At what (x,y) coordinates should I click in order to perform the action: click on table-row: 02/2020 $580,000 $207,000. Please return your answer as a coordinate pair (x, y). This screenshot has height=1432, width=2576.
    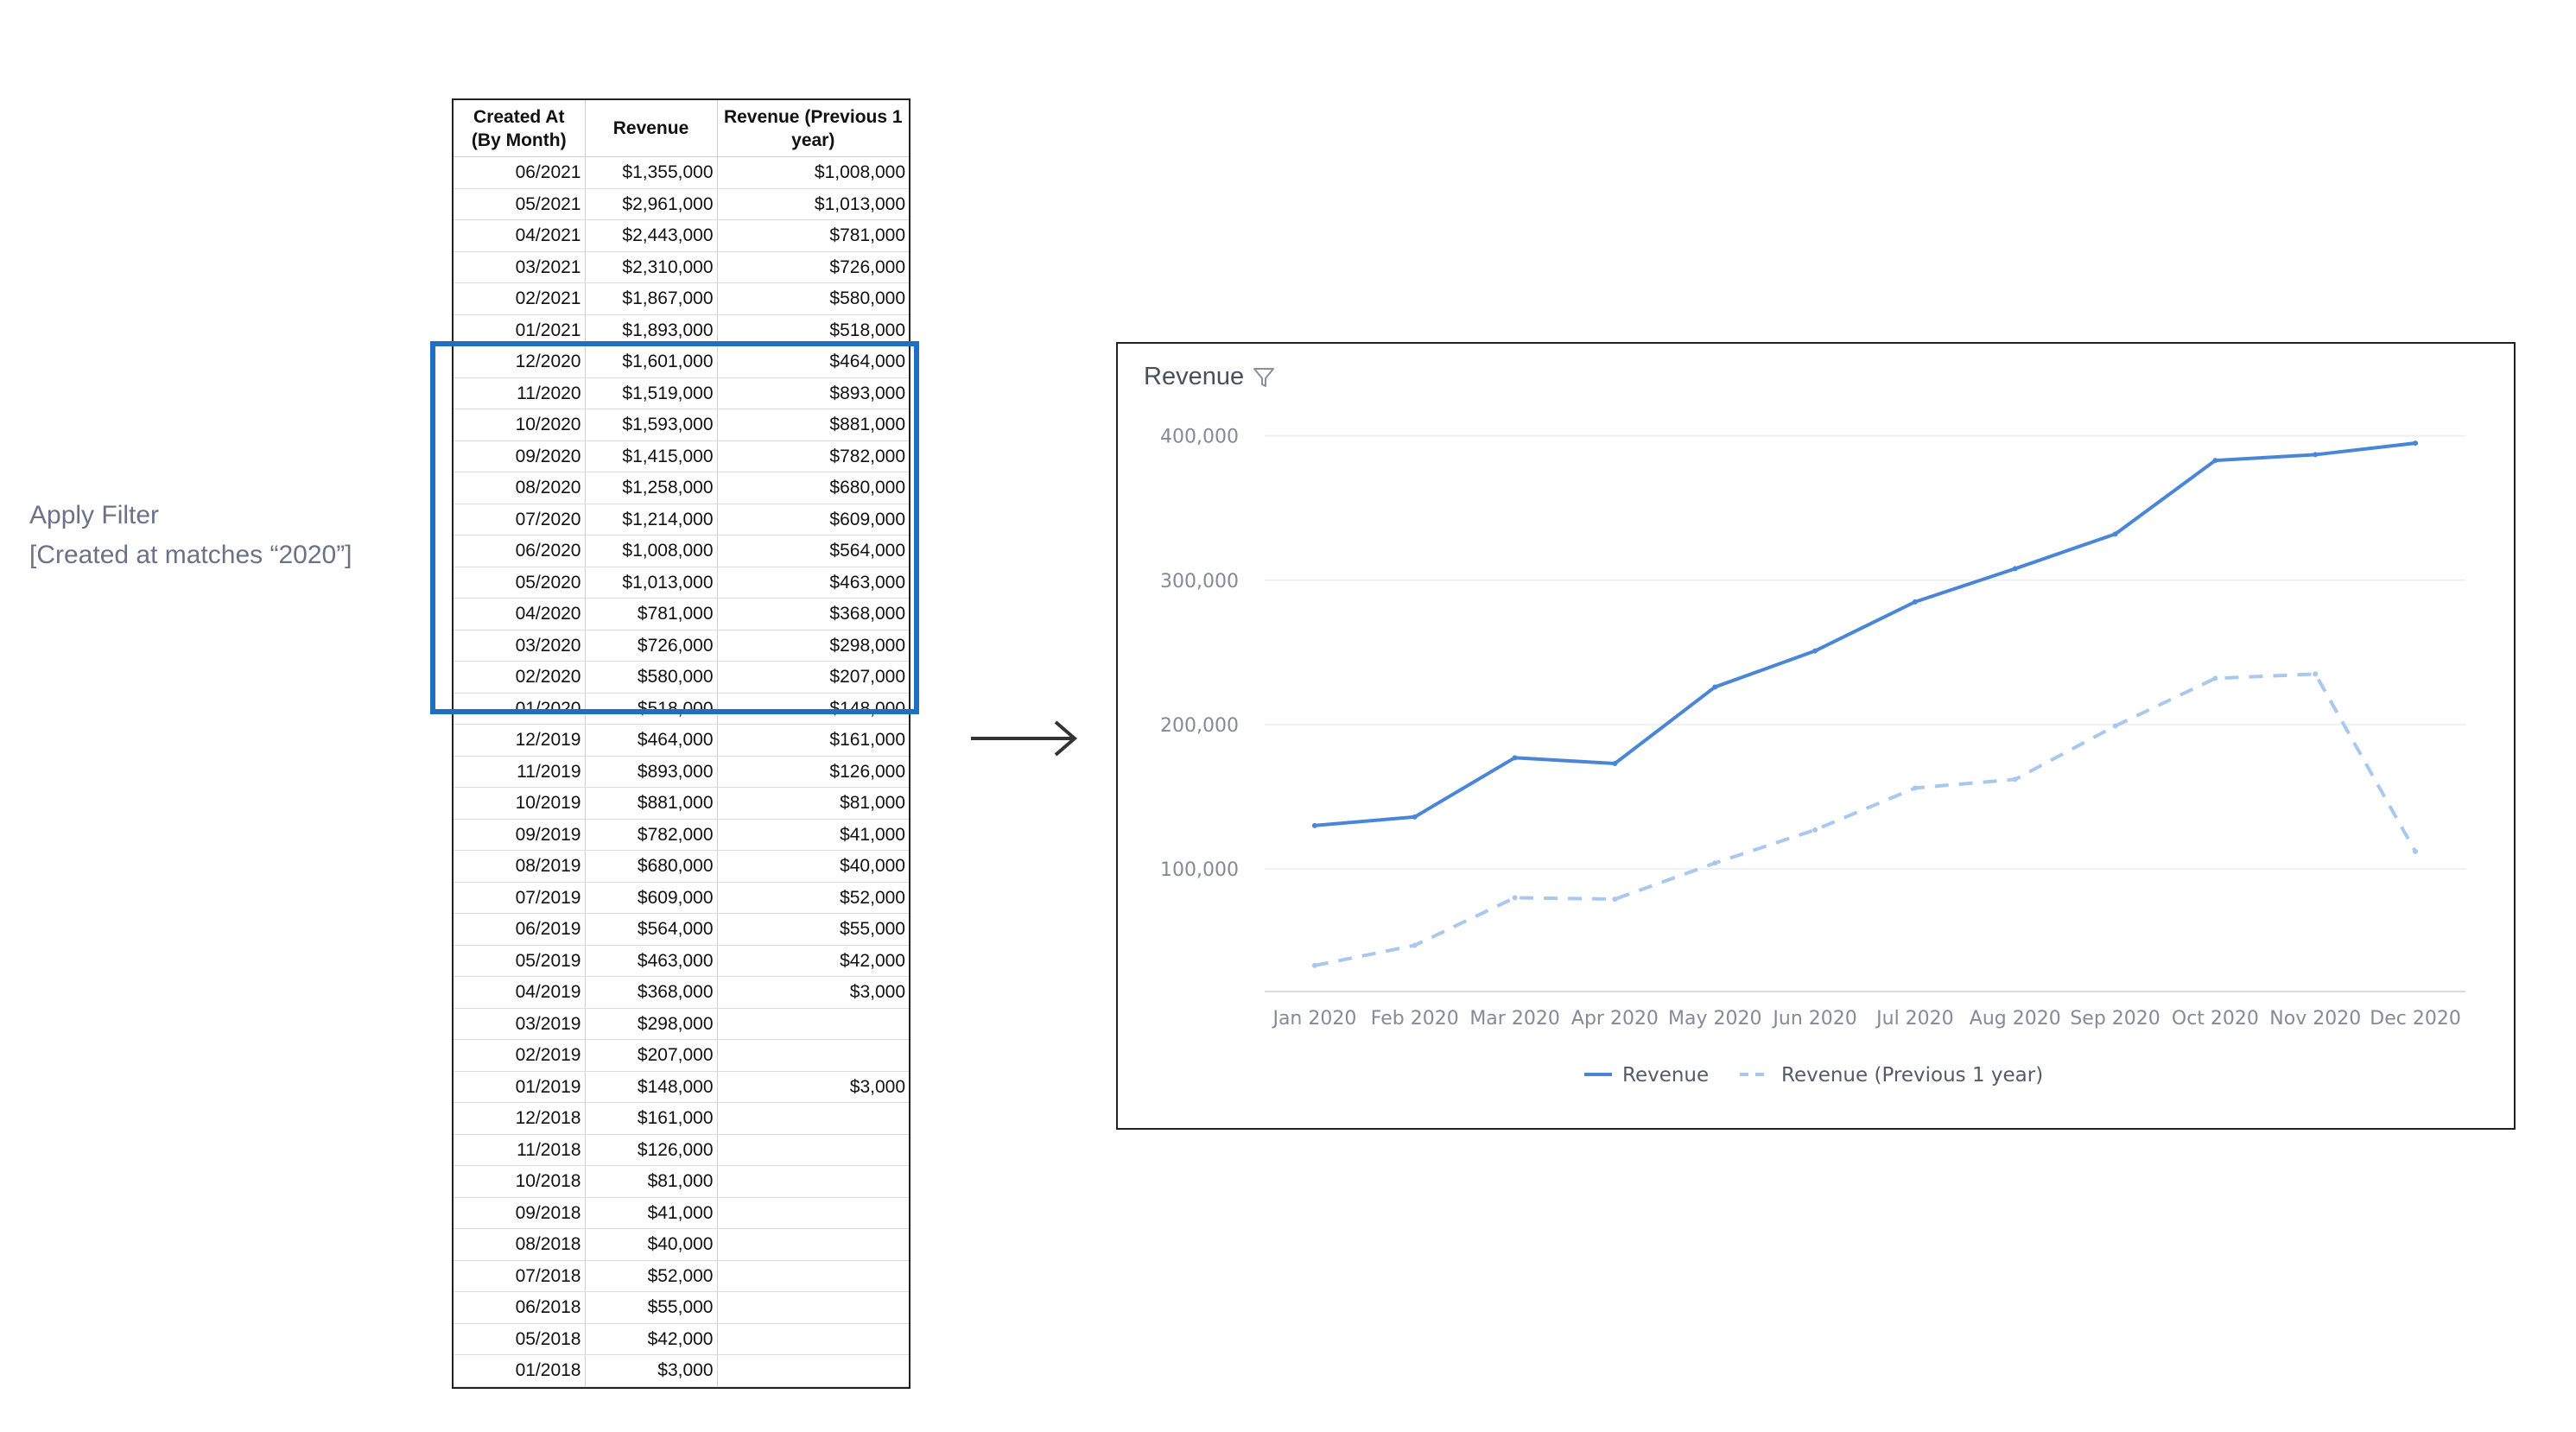
    Looking at the image, I should click on (681, 677).